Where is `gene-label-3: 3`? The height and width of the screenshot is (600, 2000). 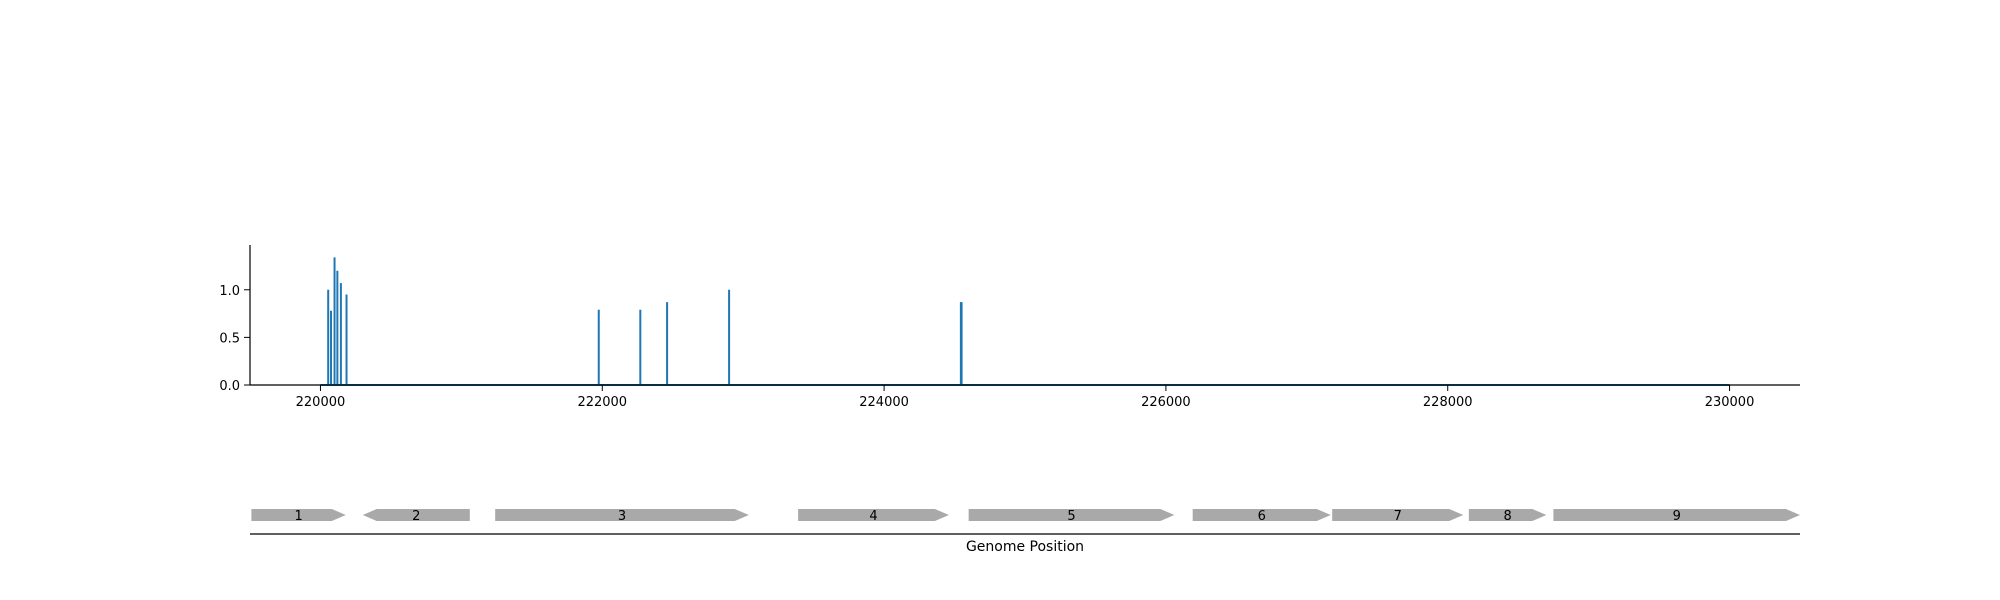 gene-label-3: 3 is located at coordinates (622, 516).